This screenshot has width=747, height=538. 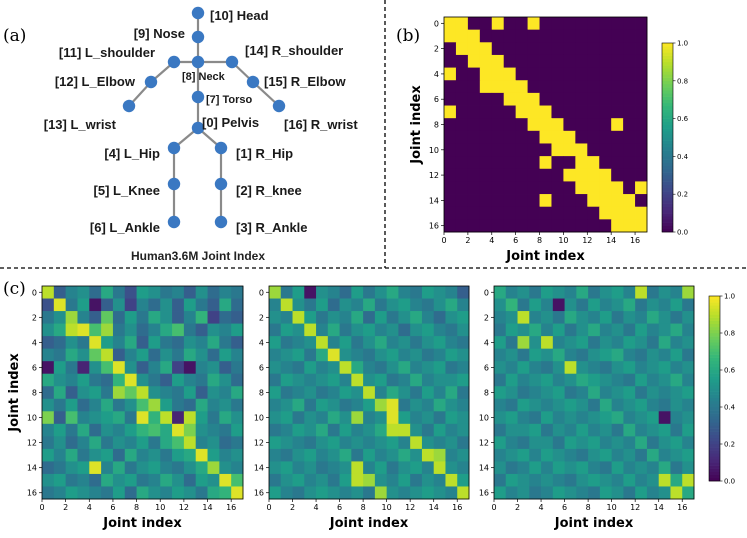 What do you see at coordinates (729, 334) in the screenshot?
I see `colorbar-tick-label: 0.8` at bounding box center [729, 334].